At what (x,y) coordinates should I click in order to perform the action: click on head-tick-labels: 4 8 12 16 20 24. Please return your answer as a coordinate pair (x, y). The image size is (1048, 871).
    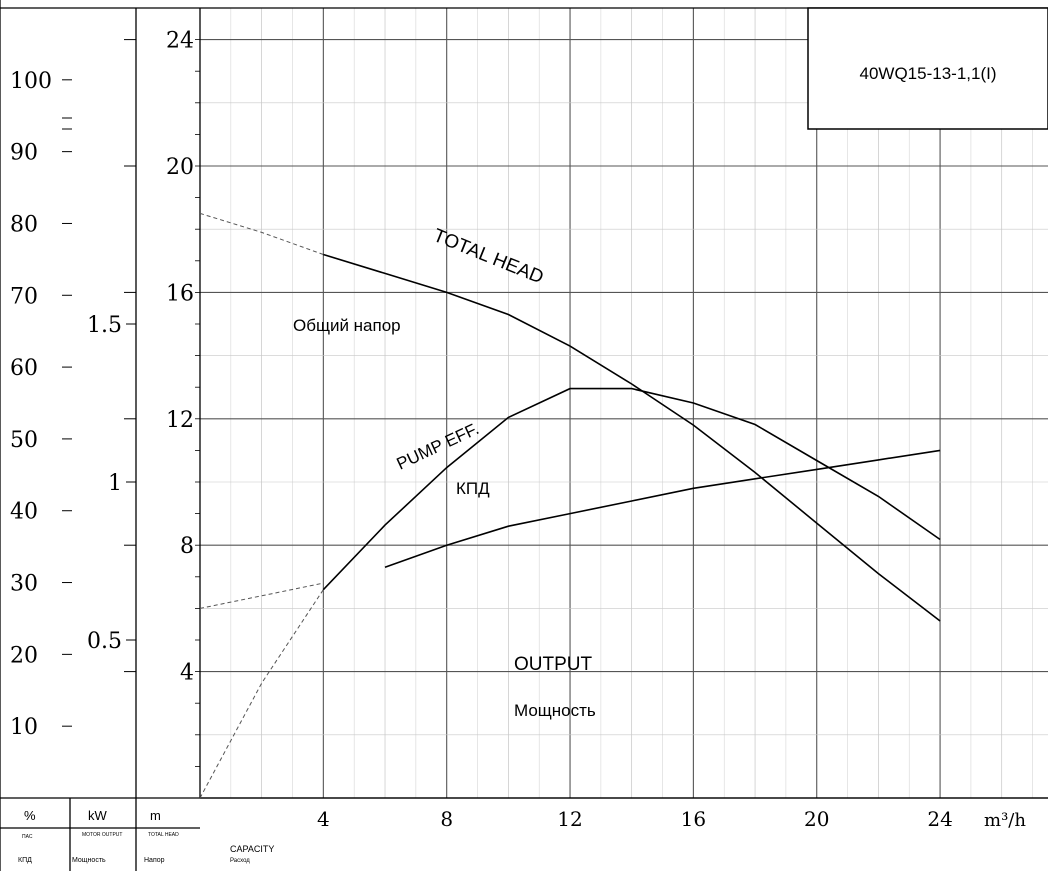
    Looking at the image, I should click on (159, 357).